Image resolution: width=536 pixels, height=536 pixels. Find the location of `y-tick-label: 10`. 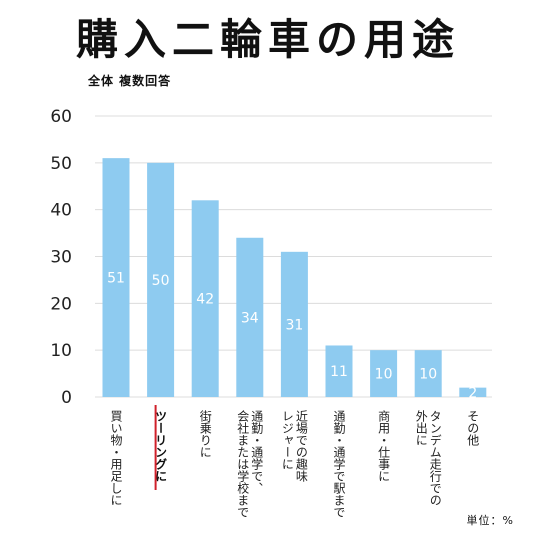

y-tick-label: 10 is located at coordinates (61, 351).